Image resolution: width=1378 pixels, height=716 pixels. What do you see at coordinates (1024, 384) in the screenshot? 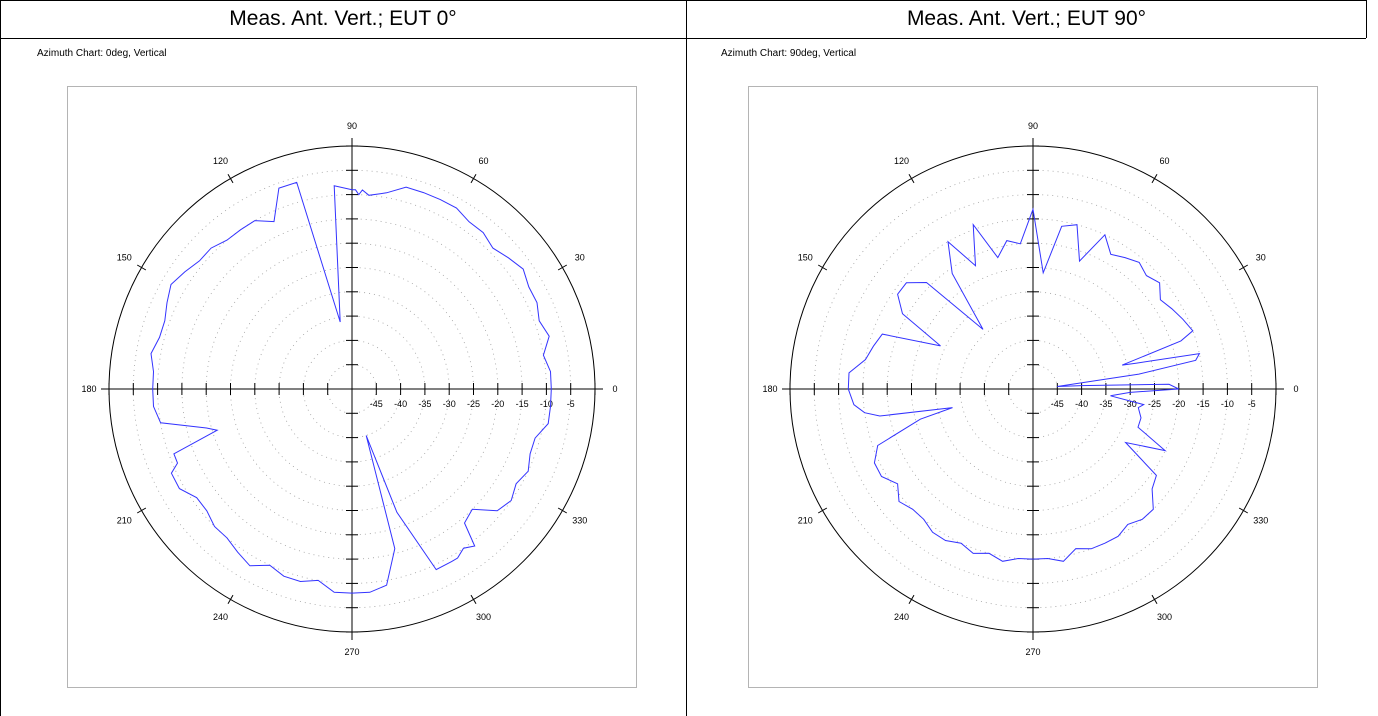
I see `pattern-trace` at bounding box center [1024, 384].